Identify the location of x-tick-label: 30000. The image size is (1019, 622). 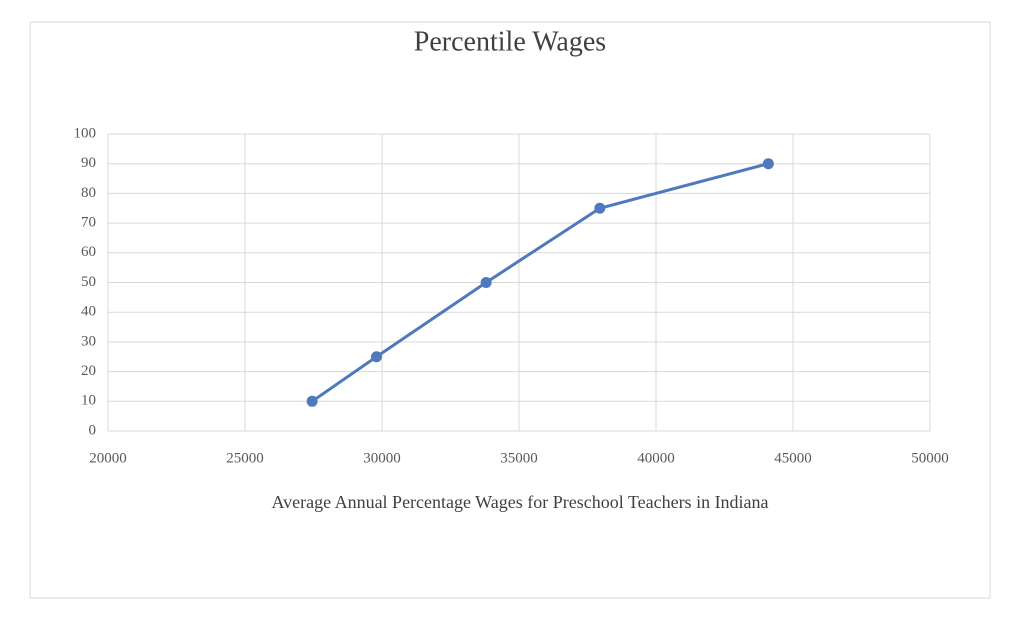
(382, 458).